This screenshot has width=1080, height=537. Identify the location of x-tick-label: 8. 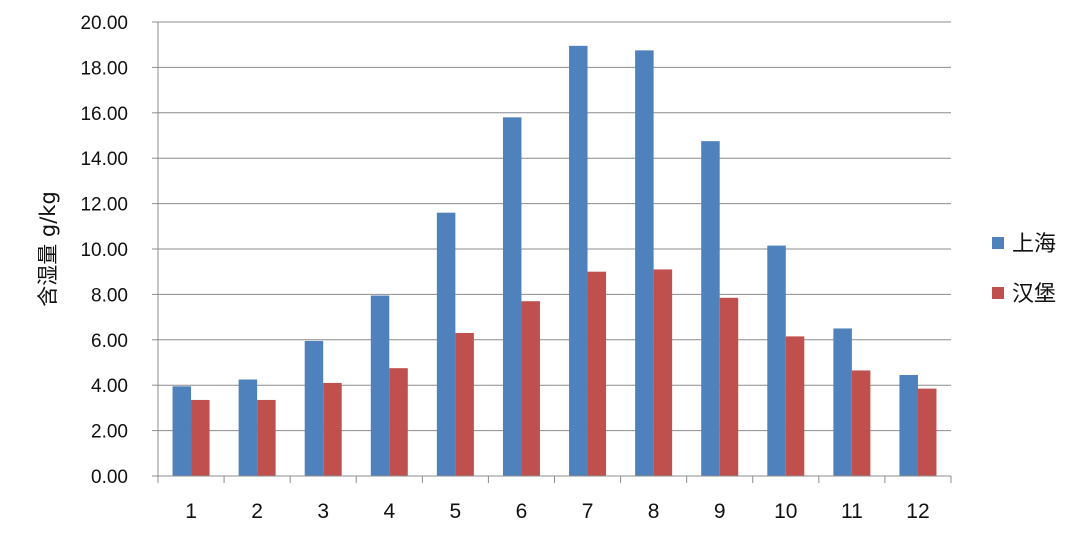
(654, 511).